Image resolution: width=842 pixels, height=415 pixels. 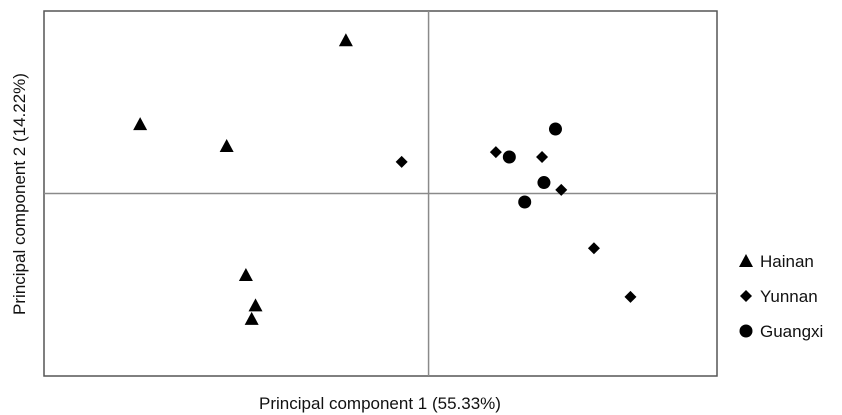 I want to click on legend-marker-hainan, so click(x=746, y=260).